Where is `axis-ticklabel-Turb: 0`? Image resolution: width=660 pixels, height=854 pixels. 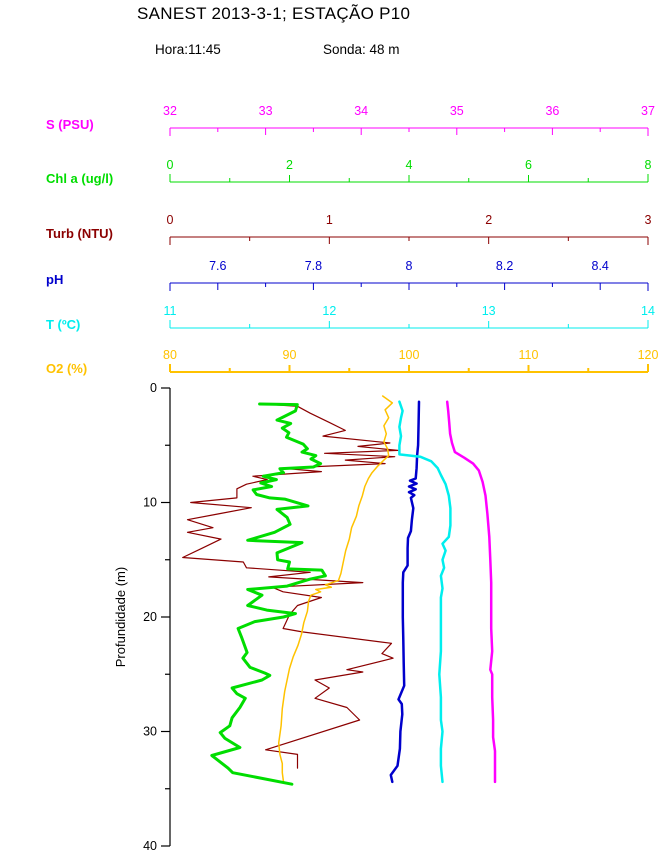 axis-ticklabel-Turb: 0 is located at coordinates (170, 220).